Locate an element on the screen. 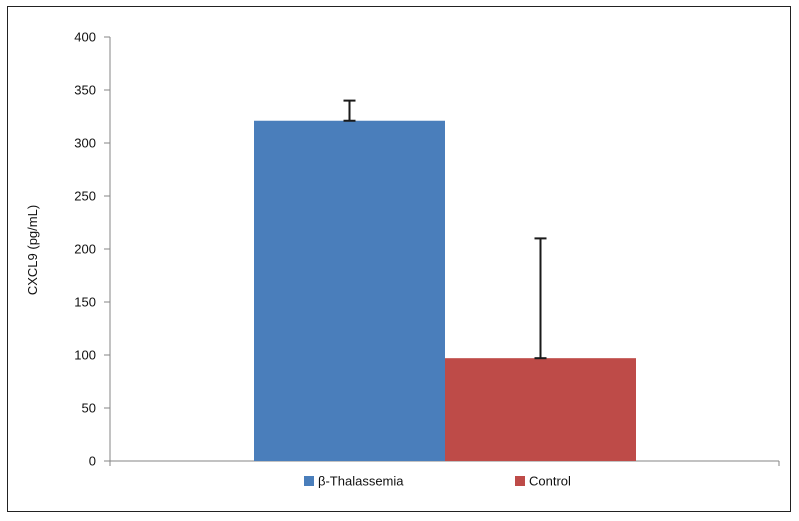 This screenshot has height=521, width=799. y-tick-label-400: 400 is located at coordinates (85, 37).